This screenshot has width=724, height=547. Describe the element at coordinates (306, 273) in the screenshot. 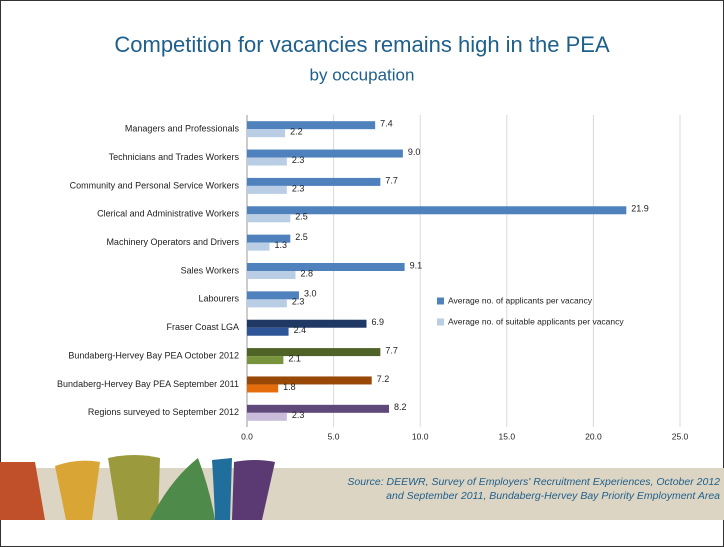

I see `value-label: 2.8` at that location.